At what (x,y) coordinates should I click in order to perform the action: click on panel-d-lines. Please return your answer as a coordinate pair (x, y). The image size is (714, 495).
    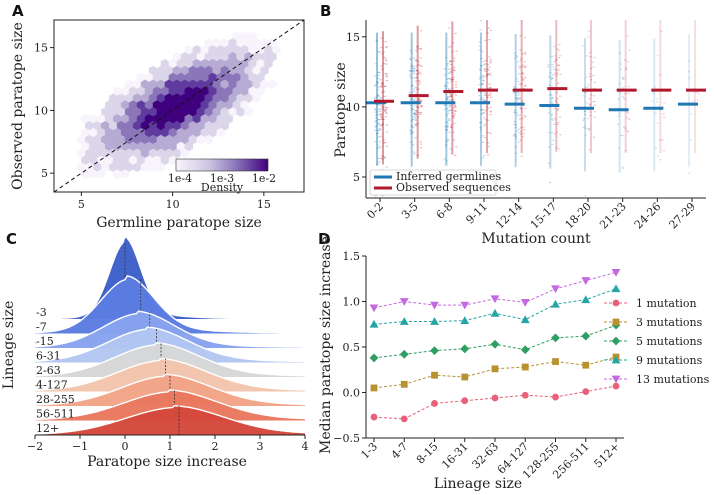
    Looking at the image, I should click on (495, 345).